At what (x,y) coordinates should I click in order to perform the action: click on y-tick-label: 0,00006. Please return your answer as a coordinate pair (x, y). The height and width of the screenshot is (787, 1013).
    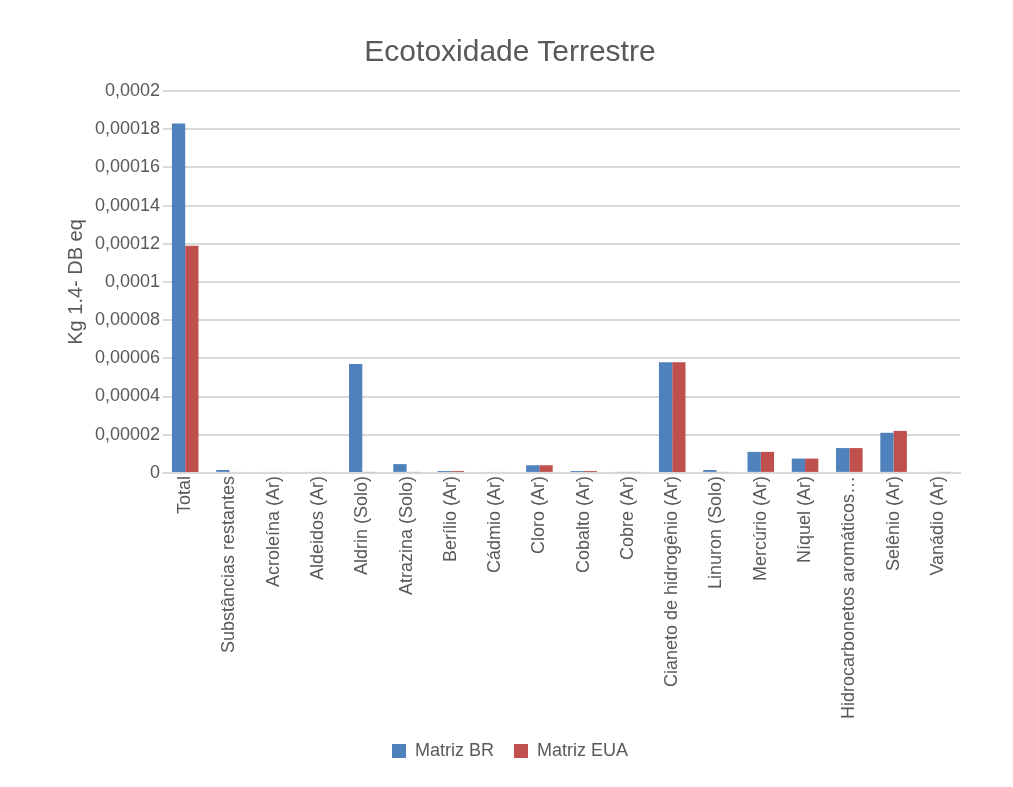
    Looking at the image, I should click on (127, 357).